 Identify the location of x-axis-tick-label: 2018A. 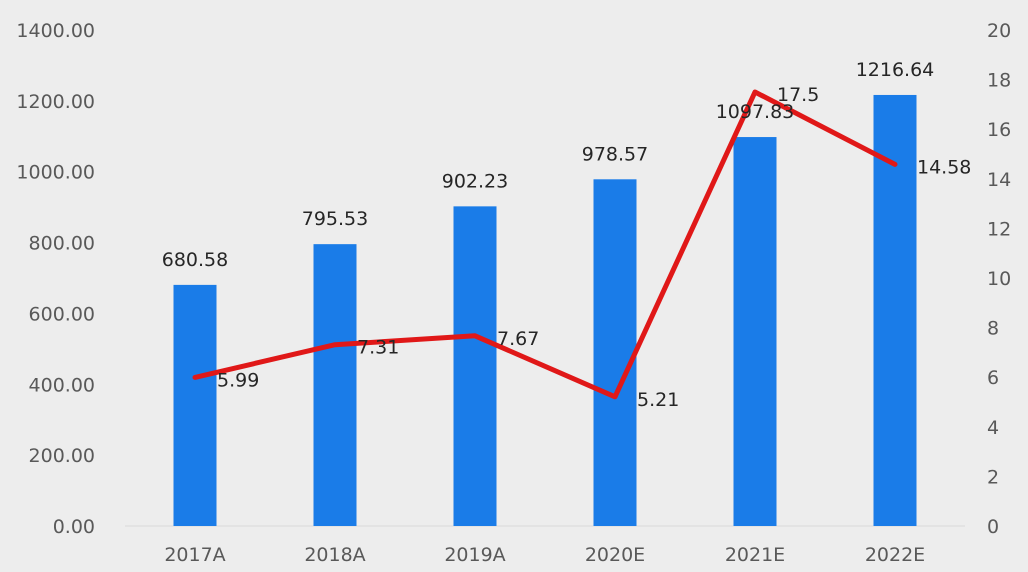
(334, 555).